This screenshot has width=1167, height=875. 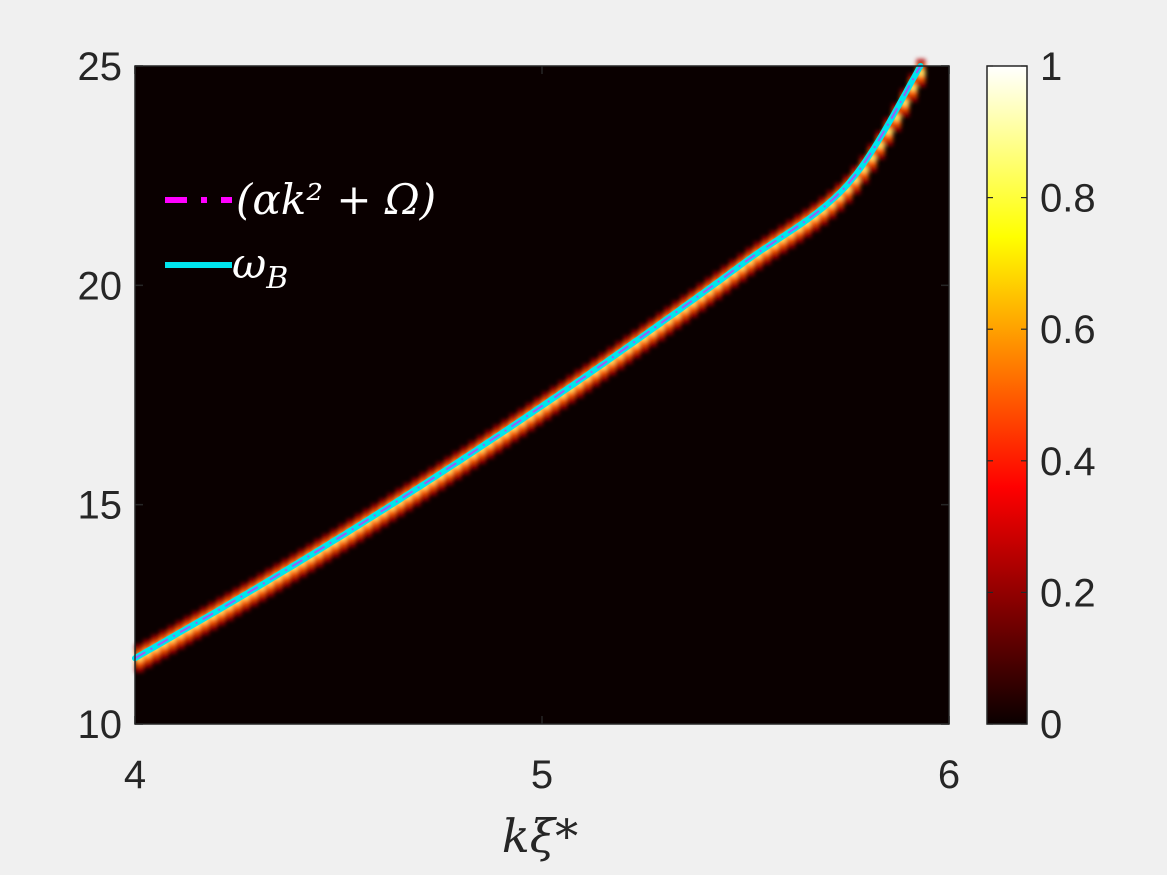 What do you see at coordinates (249, 263) in the screenshot?
I see `legend-omega-symbol: ω` at bounding box center [249, 263].